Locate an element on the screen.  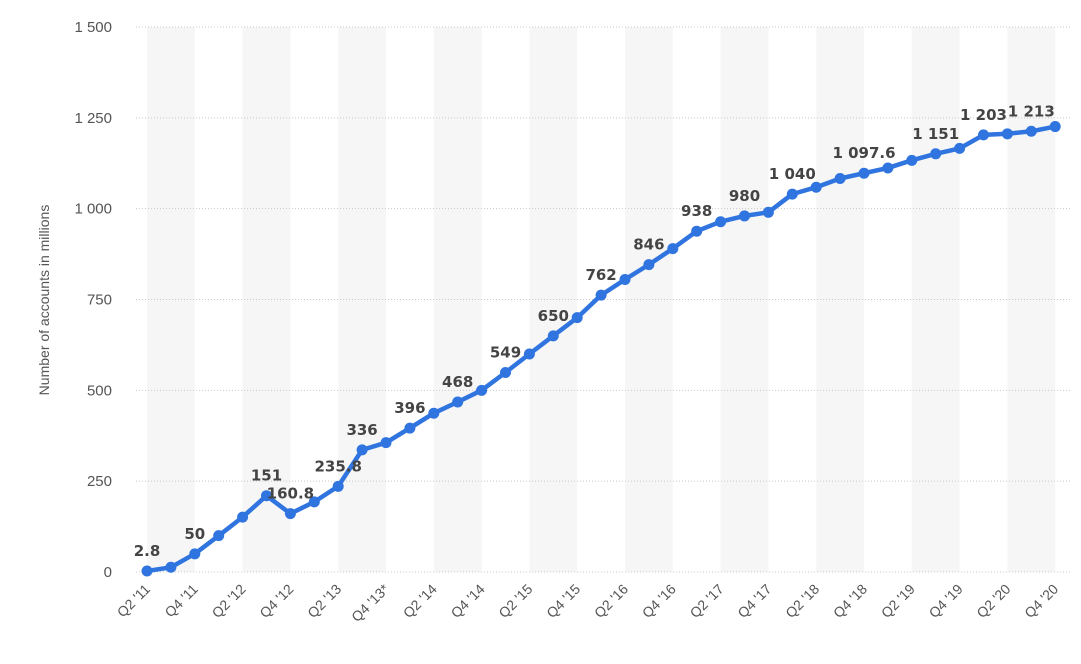
data-label: 1 151 is located at coordinates (935, 134).